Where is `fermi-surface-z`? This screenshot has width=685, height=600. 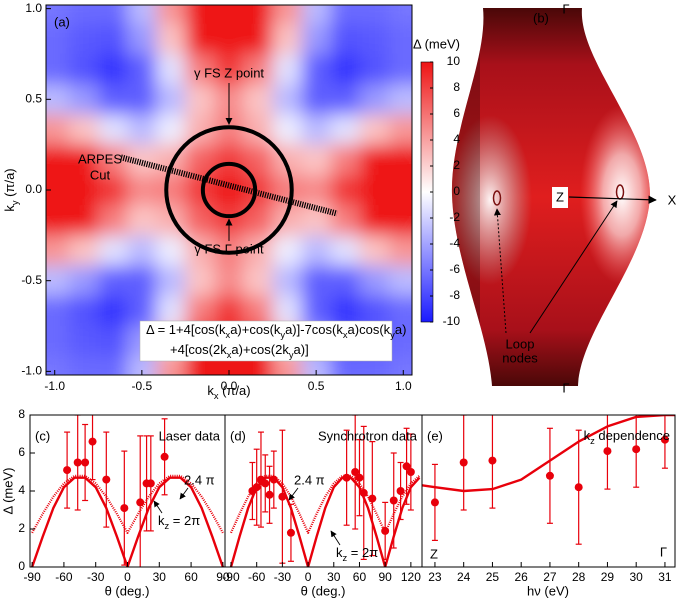
fermi-surface-z is located at coordinates (229, 190).